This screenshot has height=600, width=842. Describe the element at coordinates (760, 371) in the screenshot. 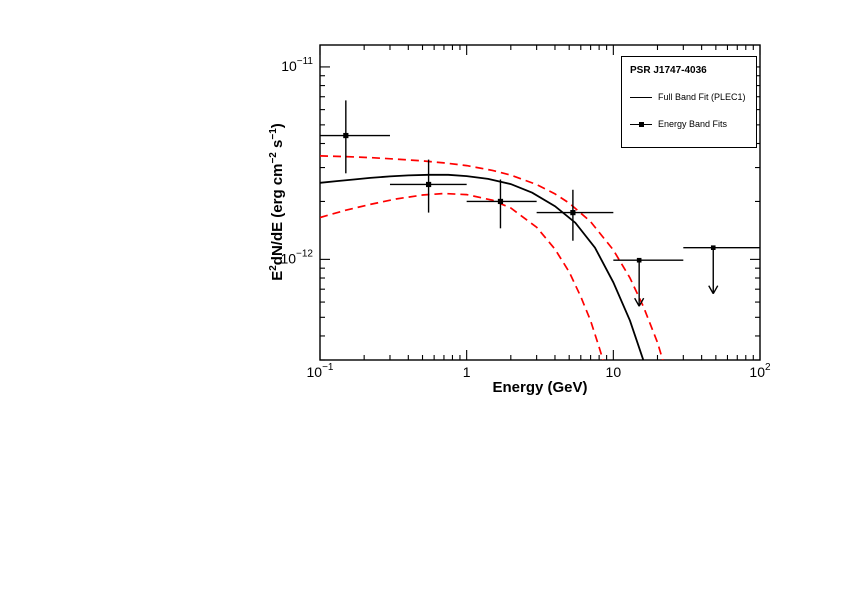

I see `svg-text: 10²` at that location.